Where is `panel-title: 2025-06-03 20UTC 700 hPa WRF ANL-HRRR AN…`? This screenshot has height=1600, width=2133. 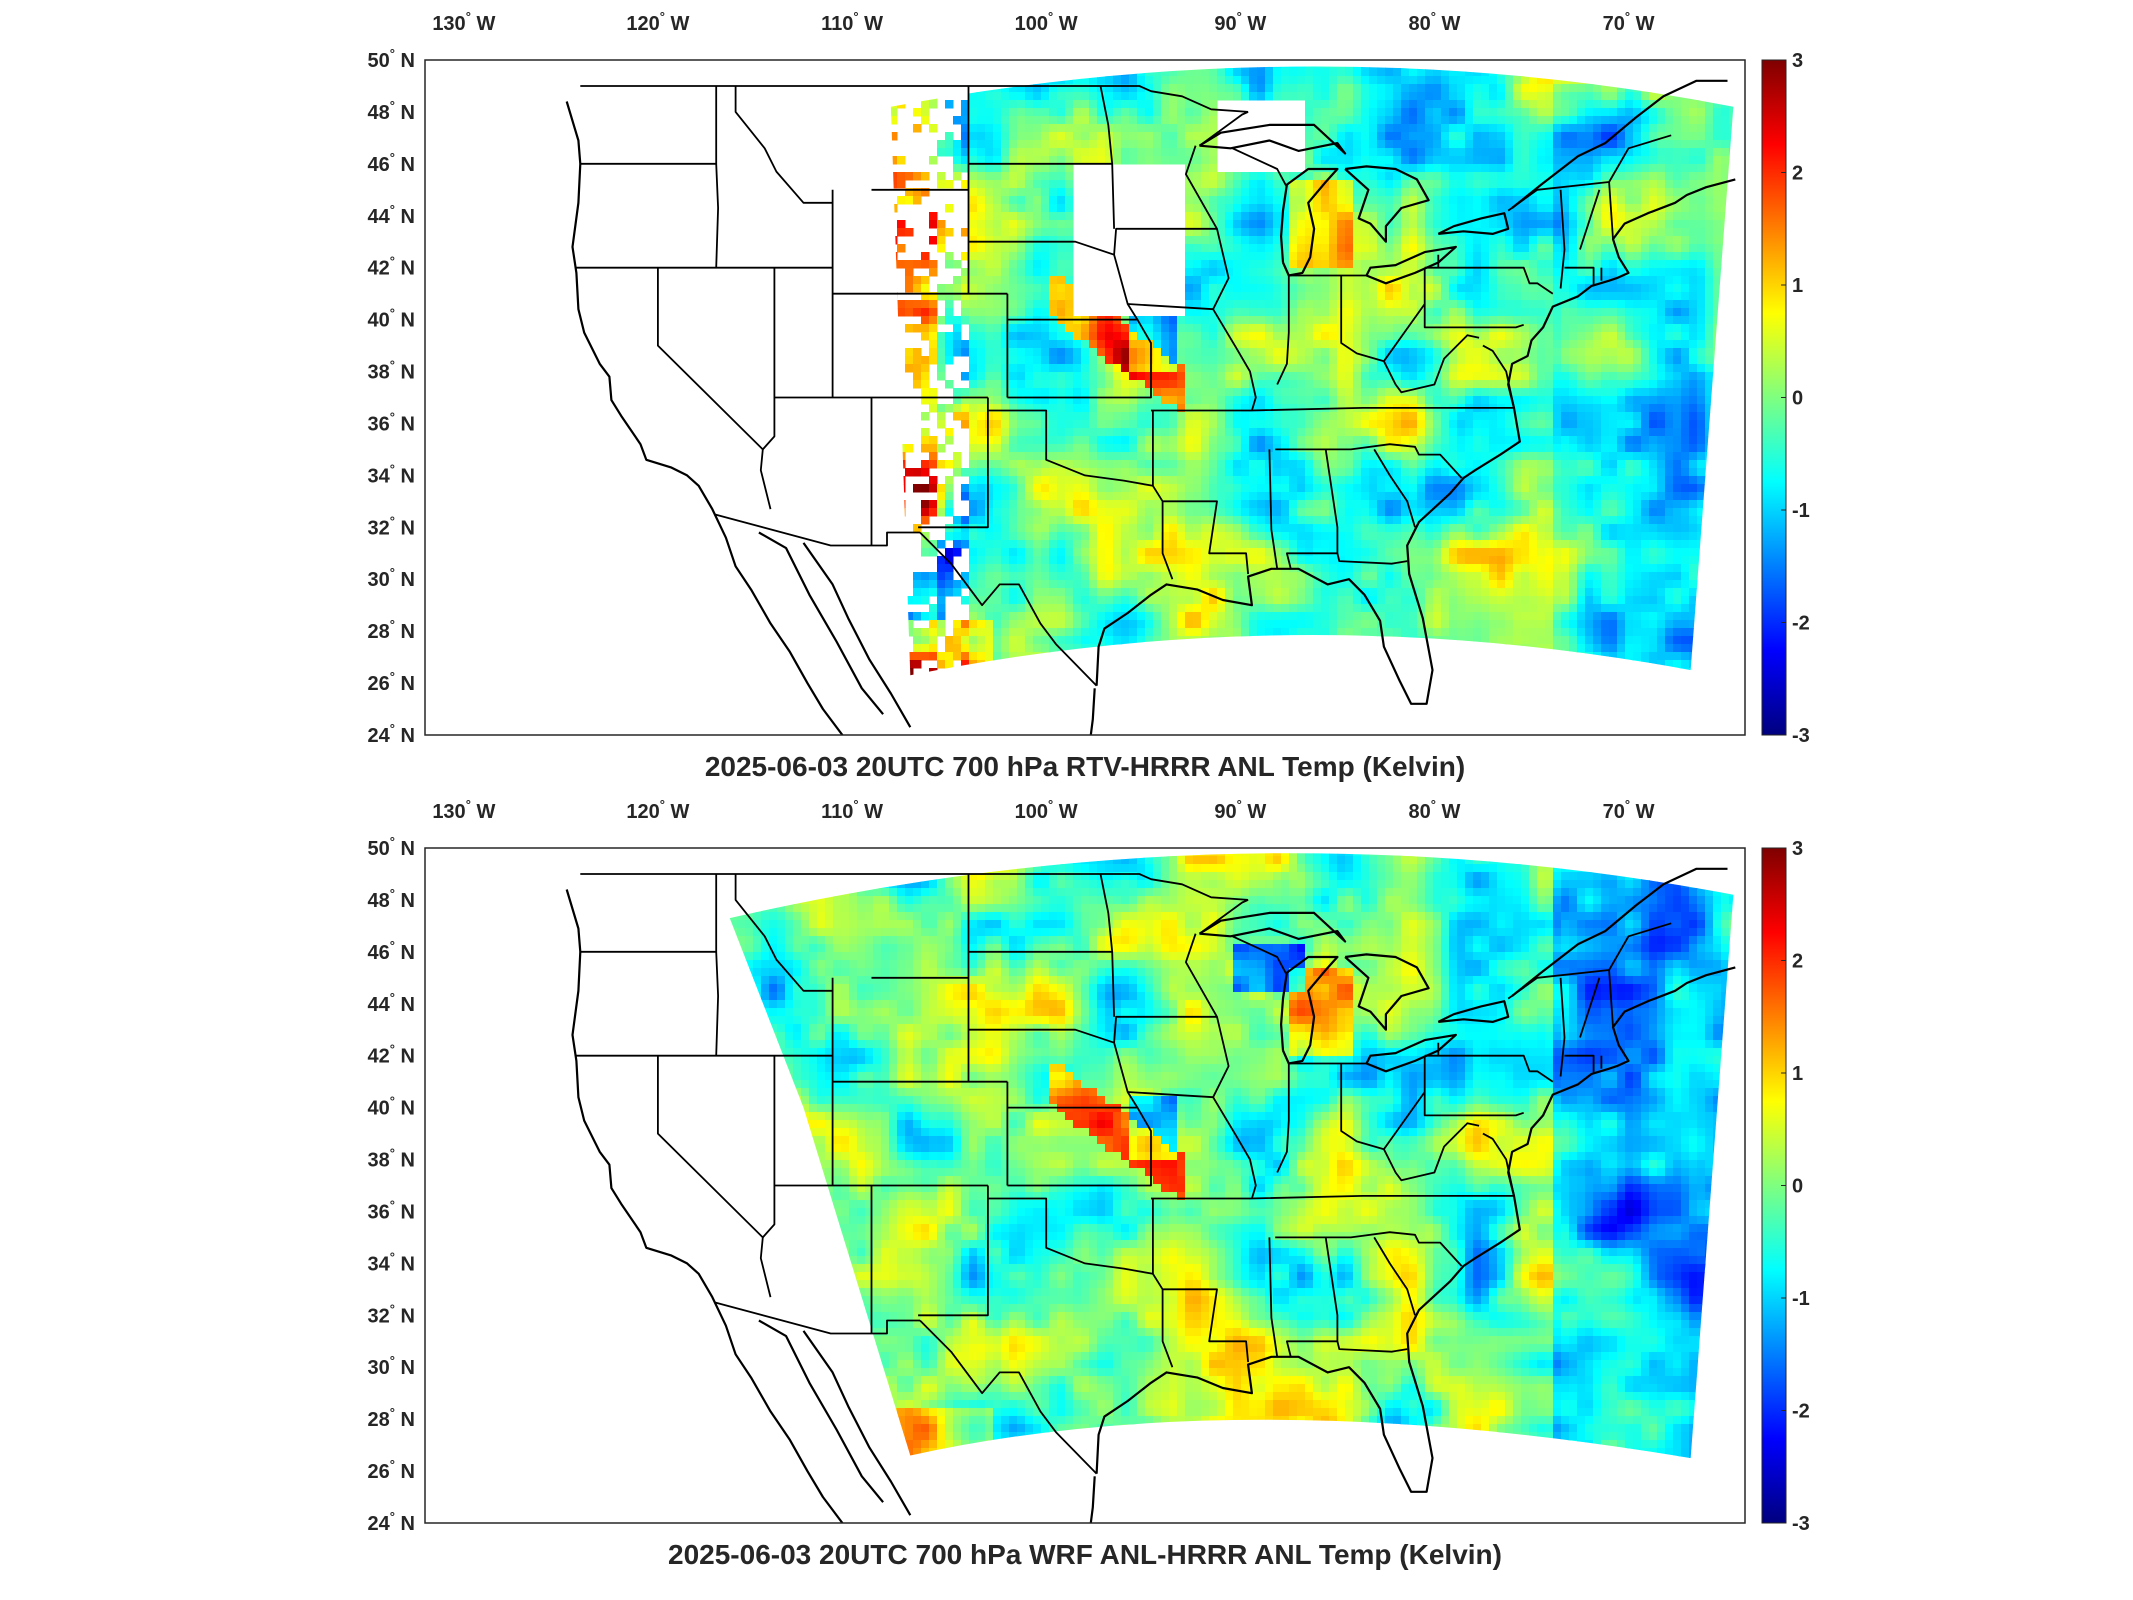 panel-title: 2025-06-03 20UTC 700 hPa WRF ANL-HRRR AN… is located at coordinates (1085, 1554).